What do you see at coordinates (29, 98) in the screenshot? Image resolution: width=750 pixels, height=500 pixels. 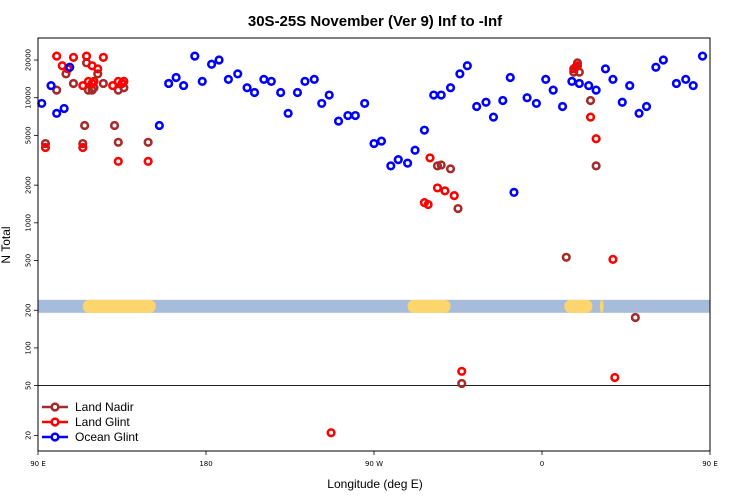 I see `y-tick-label: 10000` at bounding box center [29, 98].